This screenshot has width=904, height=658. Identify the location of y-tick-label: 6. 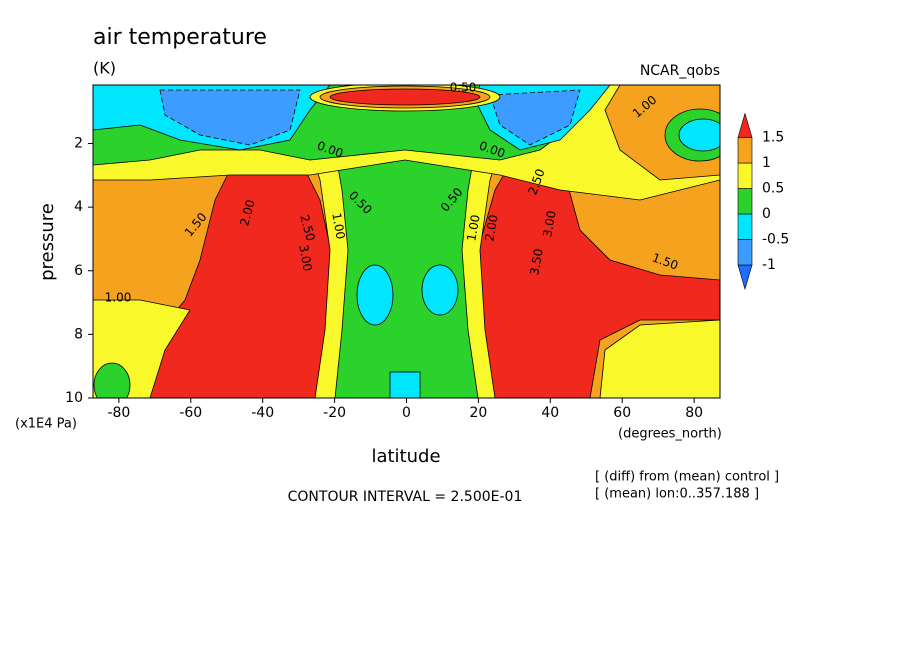
(78, 271).